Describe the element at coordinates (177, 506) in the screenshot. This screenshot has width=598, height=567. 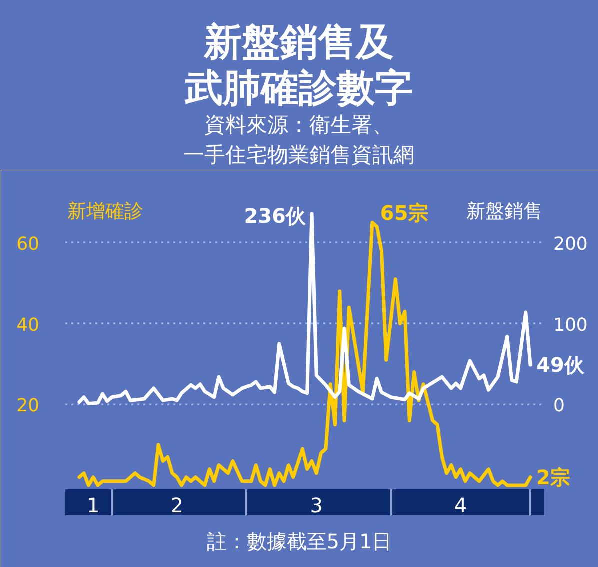
I see `x-tick-label: 2` at that location.